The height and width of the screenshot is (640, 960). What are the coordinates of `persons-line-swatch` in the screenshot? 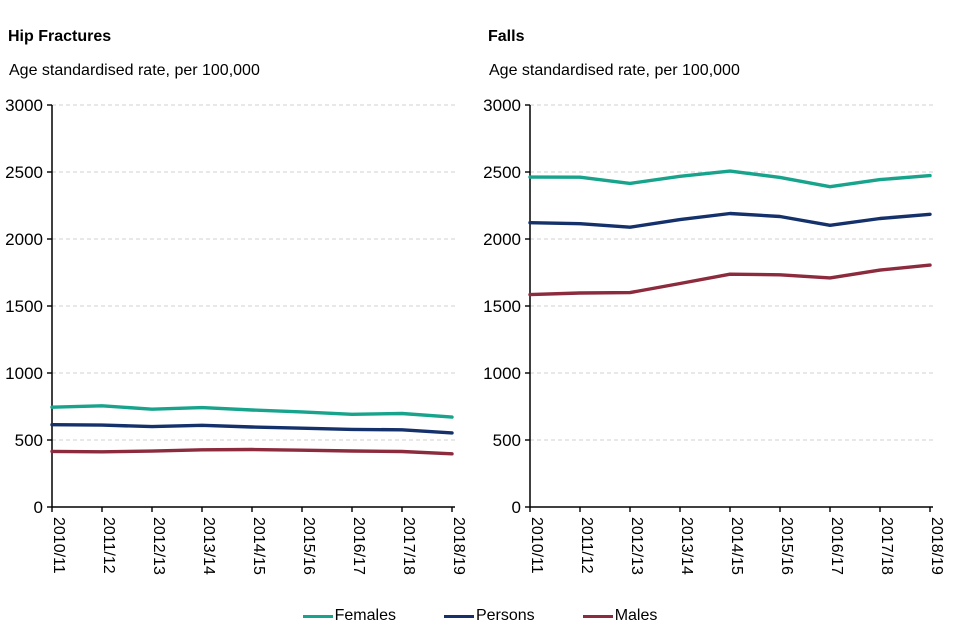 It's located at (458, 616).